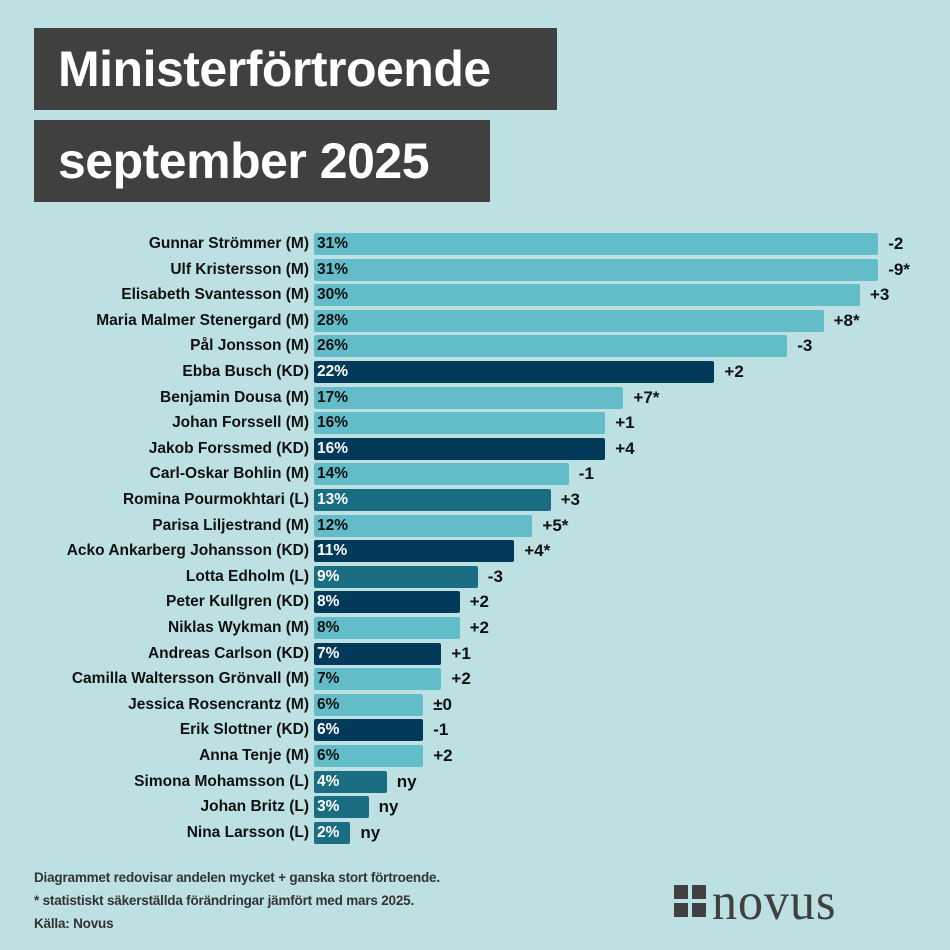 This screenshot has height=950, width=950. I want to click on novus-logo-text: novus, so click(774, 901).